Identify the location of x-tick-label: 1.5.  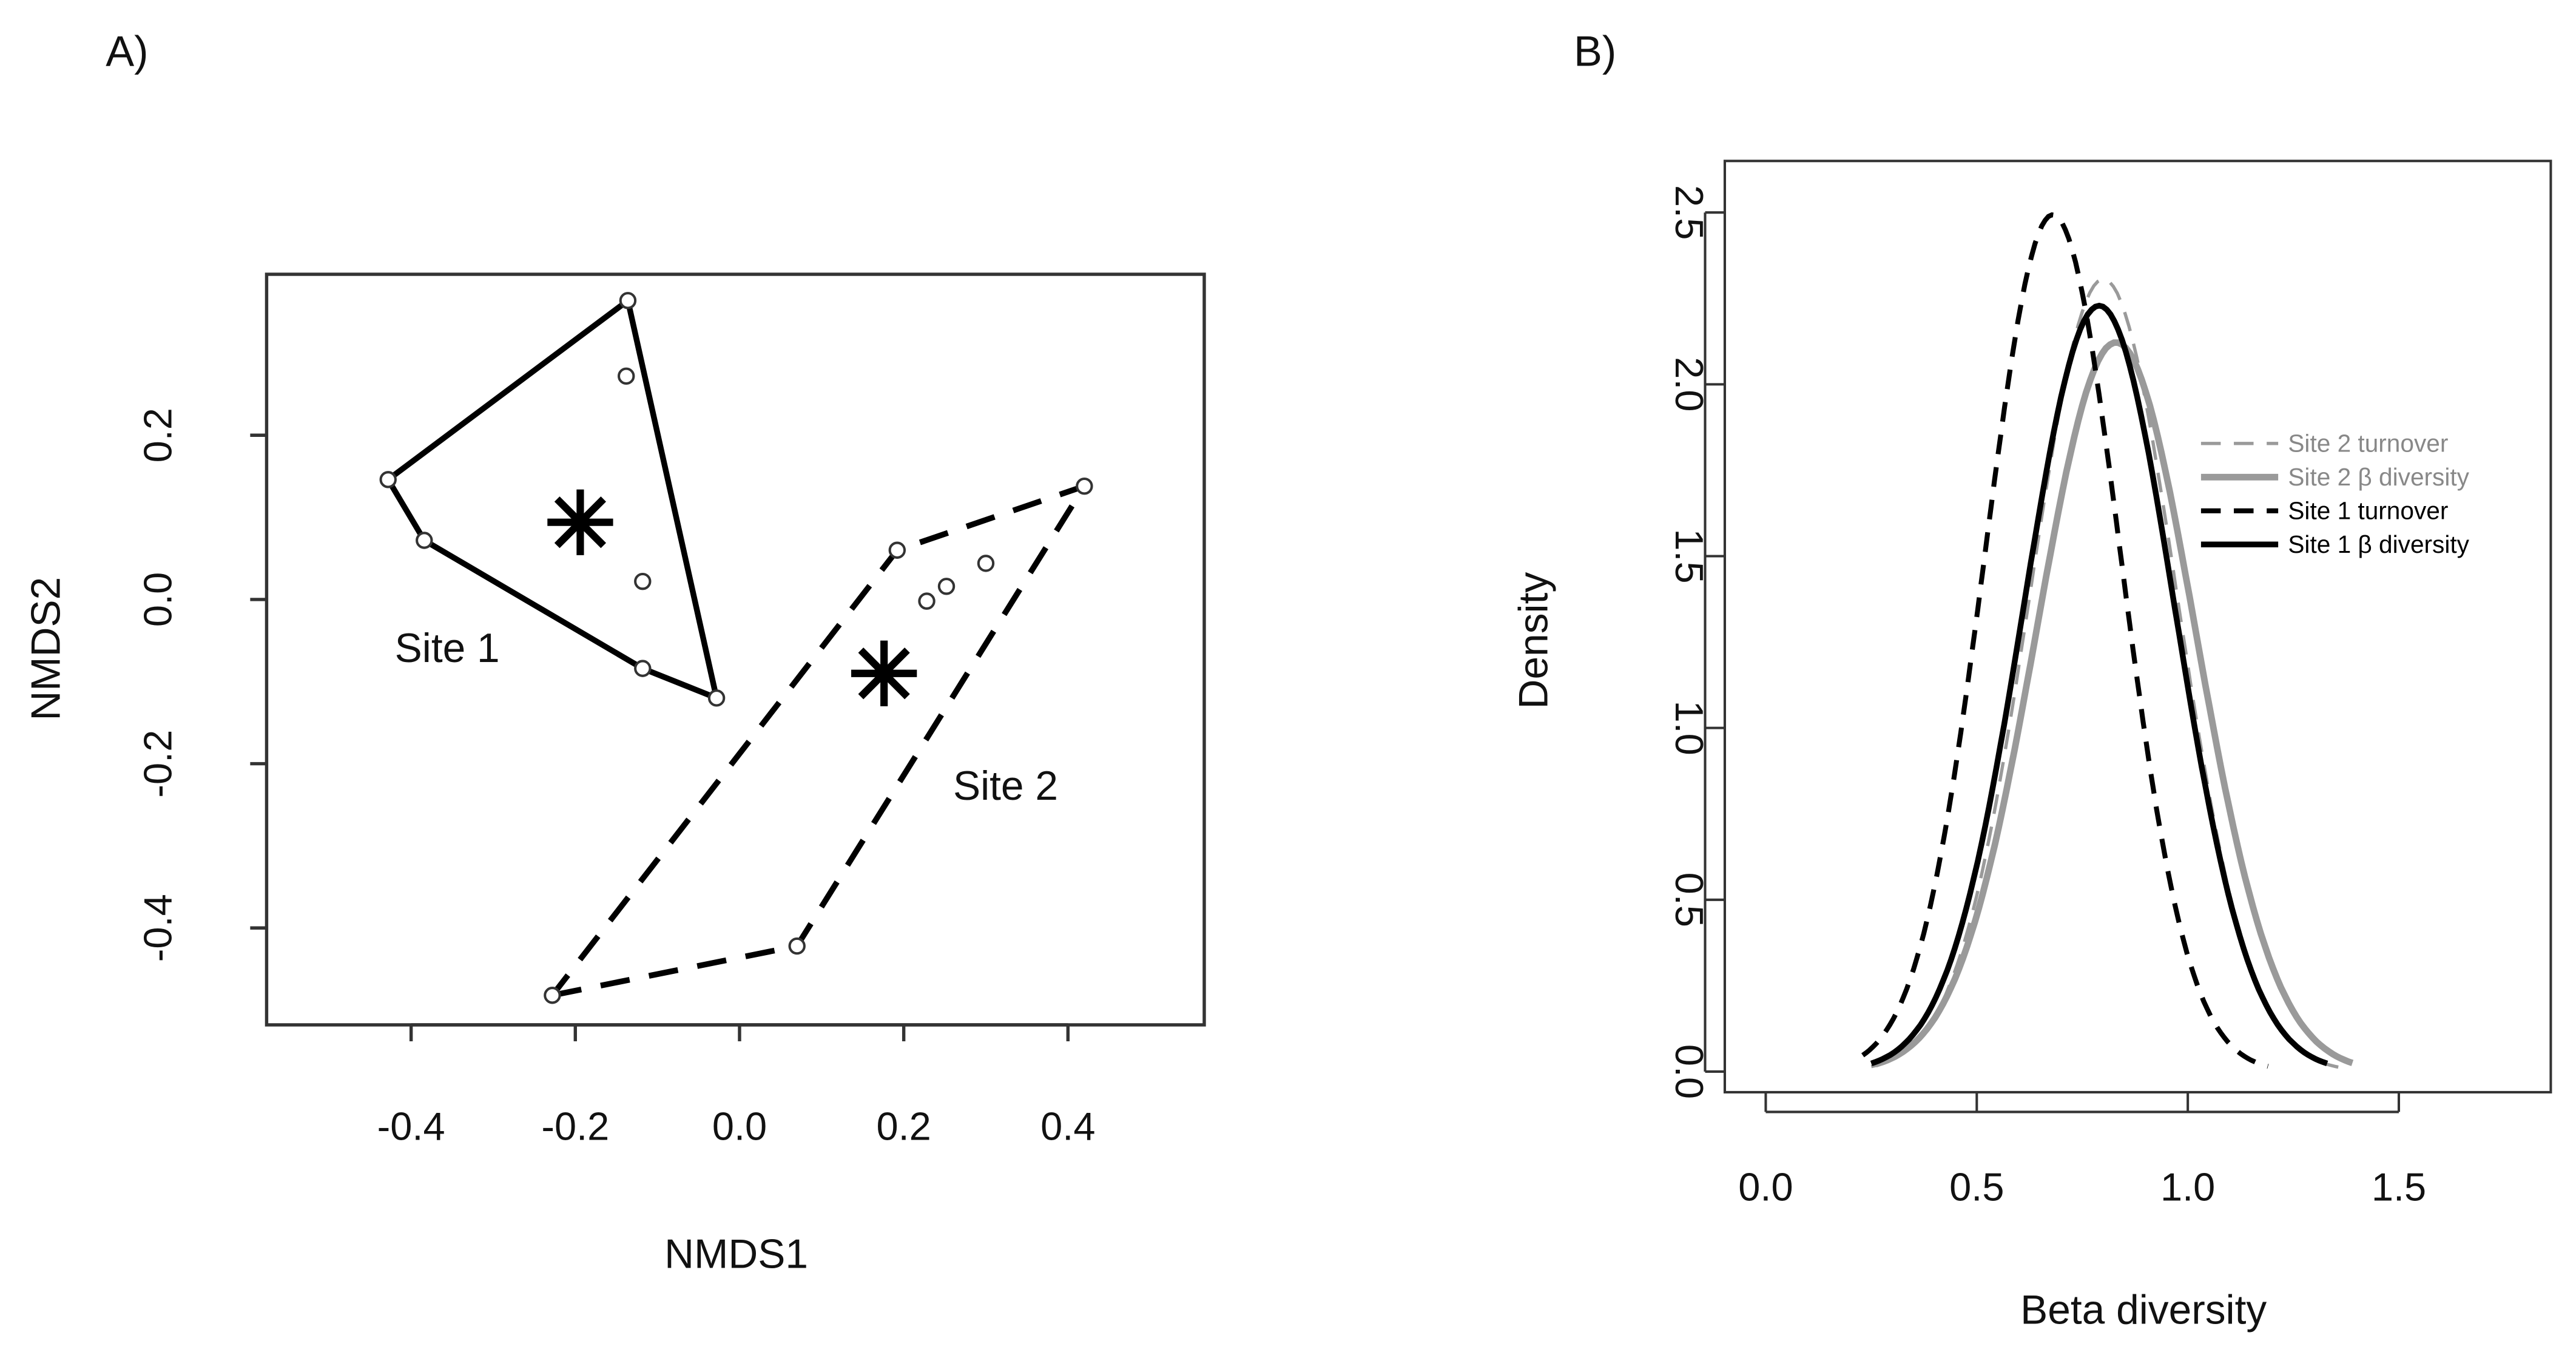
(2399, 1187).